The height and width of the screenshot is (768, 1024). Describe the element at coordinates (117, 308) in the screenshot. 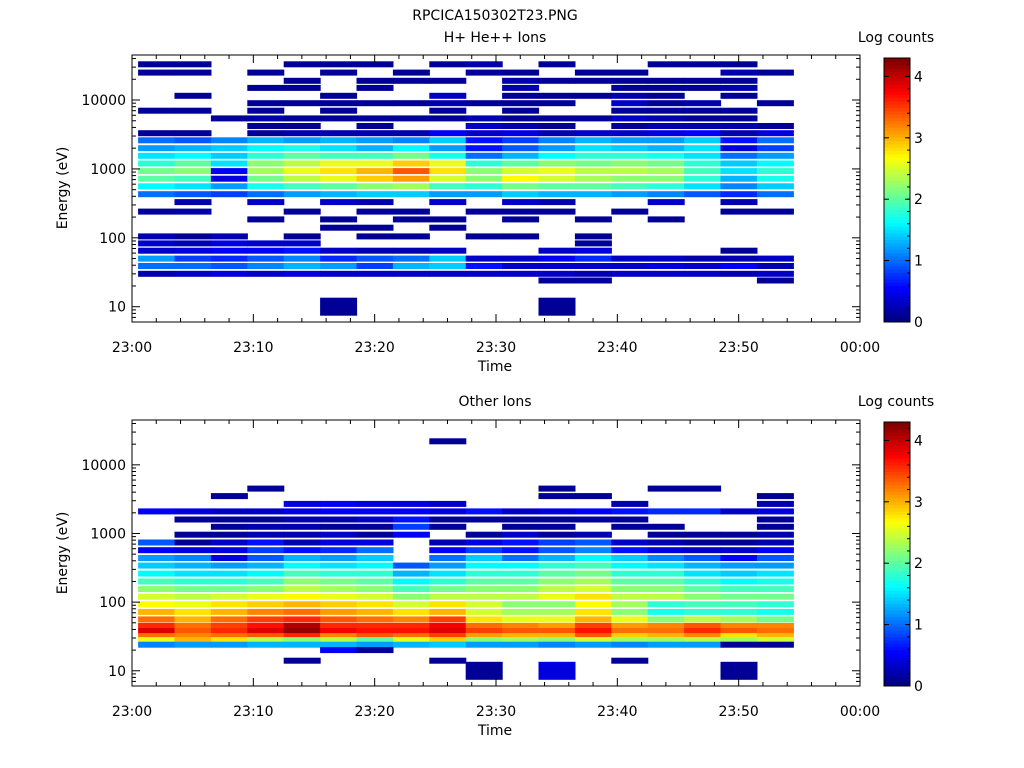

I see `y-tick-label: 10` at that location.